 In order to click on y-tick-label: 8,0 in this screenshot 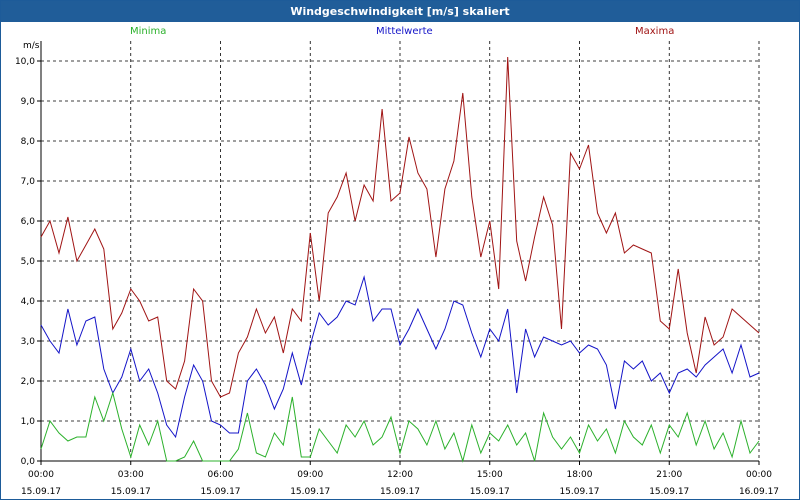, I will do `click(28, 142)`.